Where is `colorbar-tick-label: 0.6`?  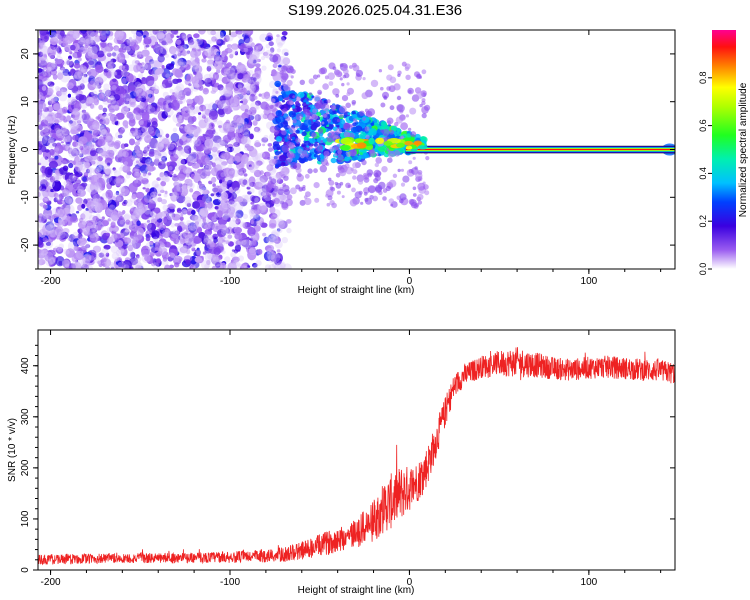 colorbar-tick-label: 0.6 is located at coordinates (703, 125).